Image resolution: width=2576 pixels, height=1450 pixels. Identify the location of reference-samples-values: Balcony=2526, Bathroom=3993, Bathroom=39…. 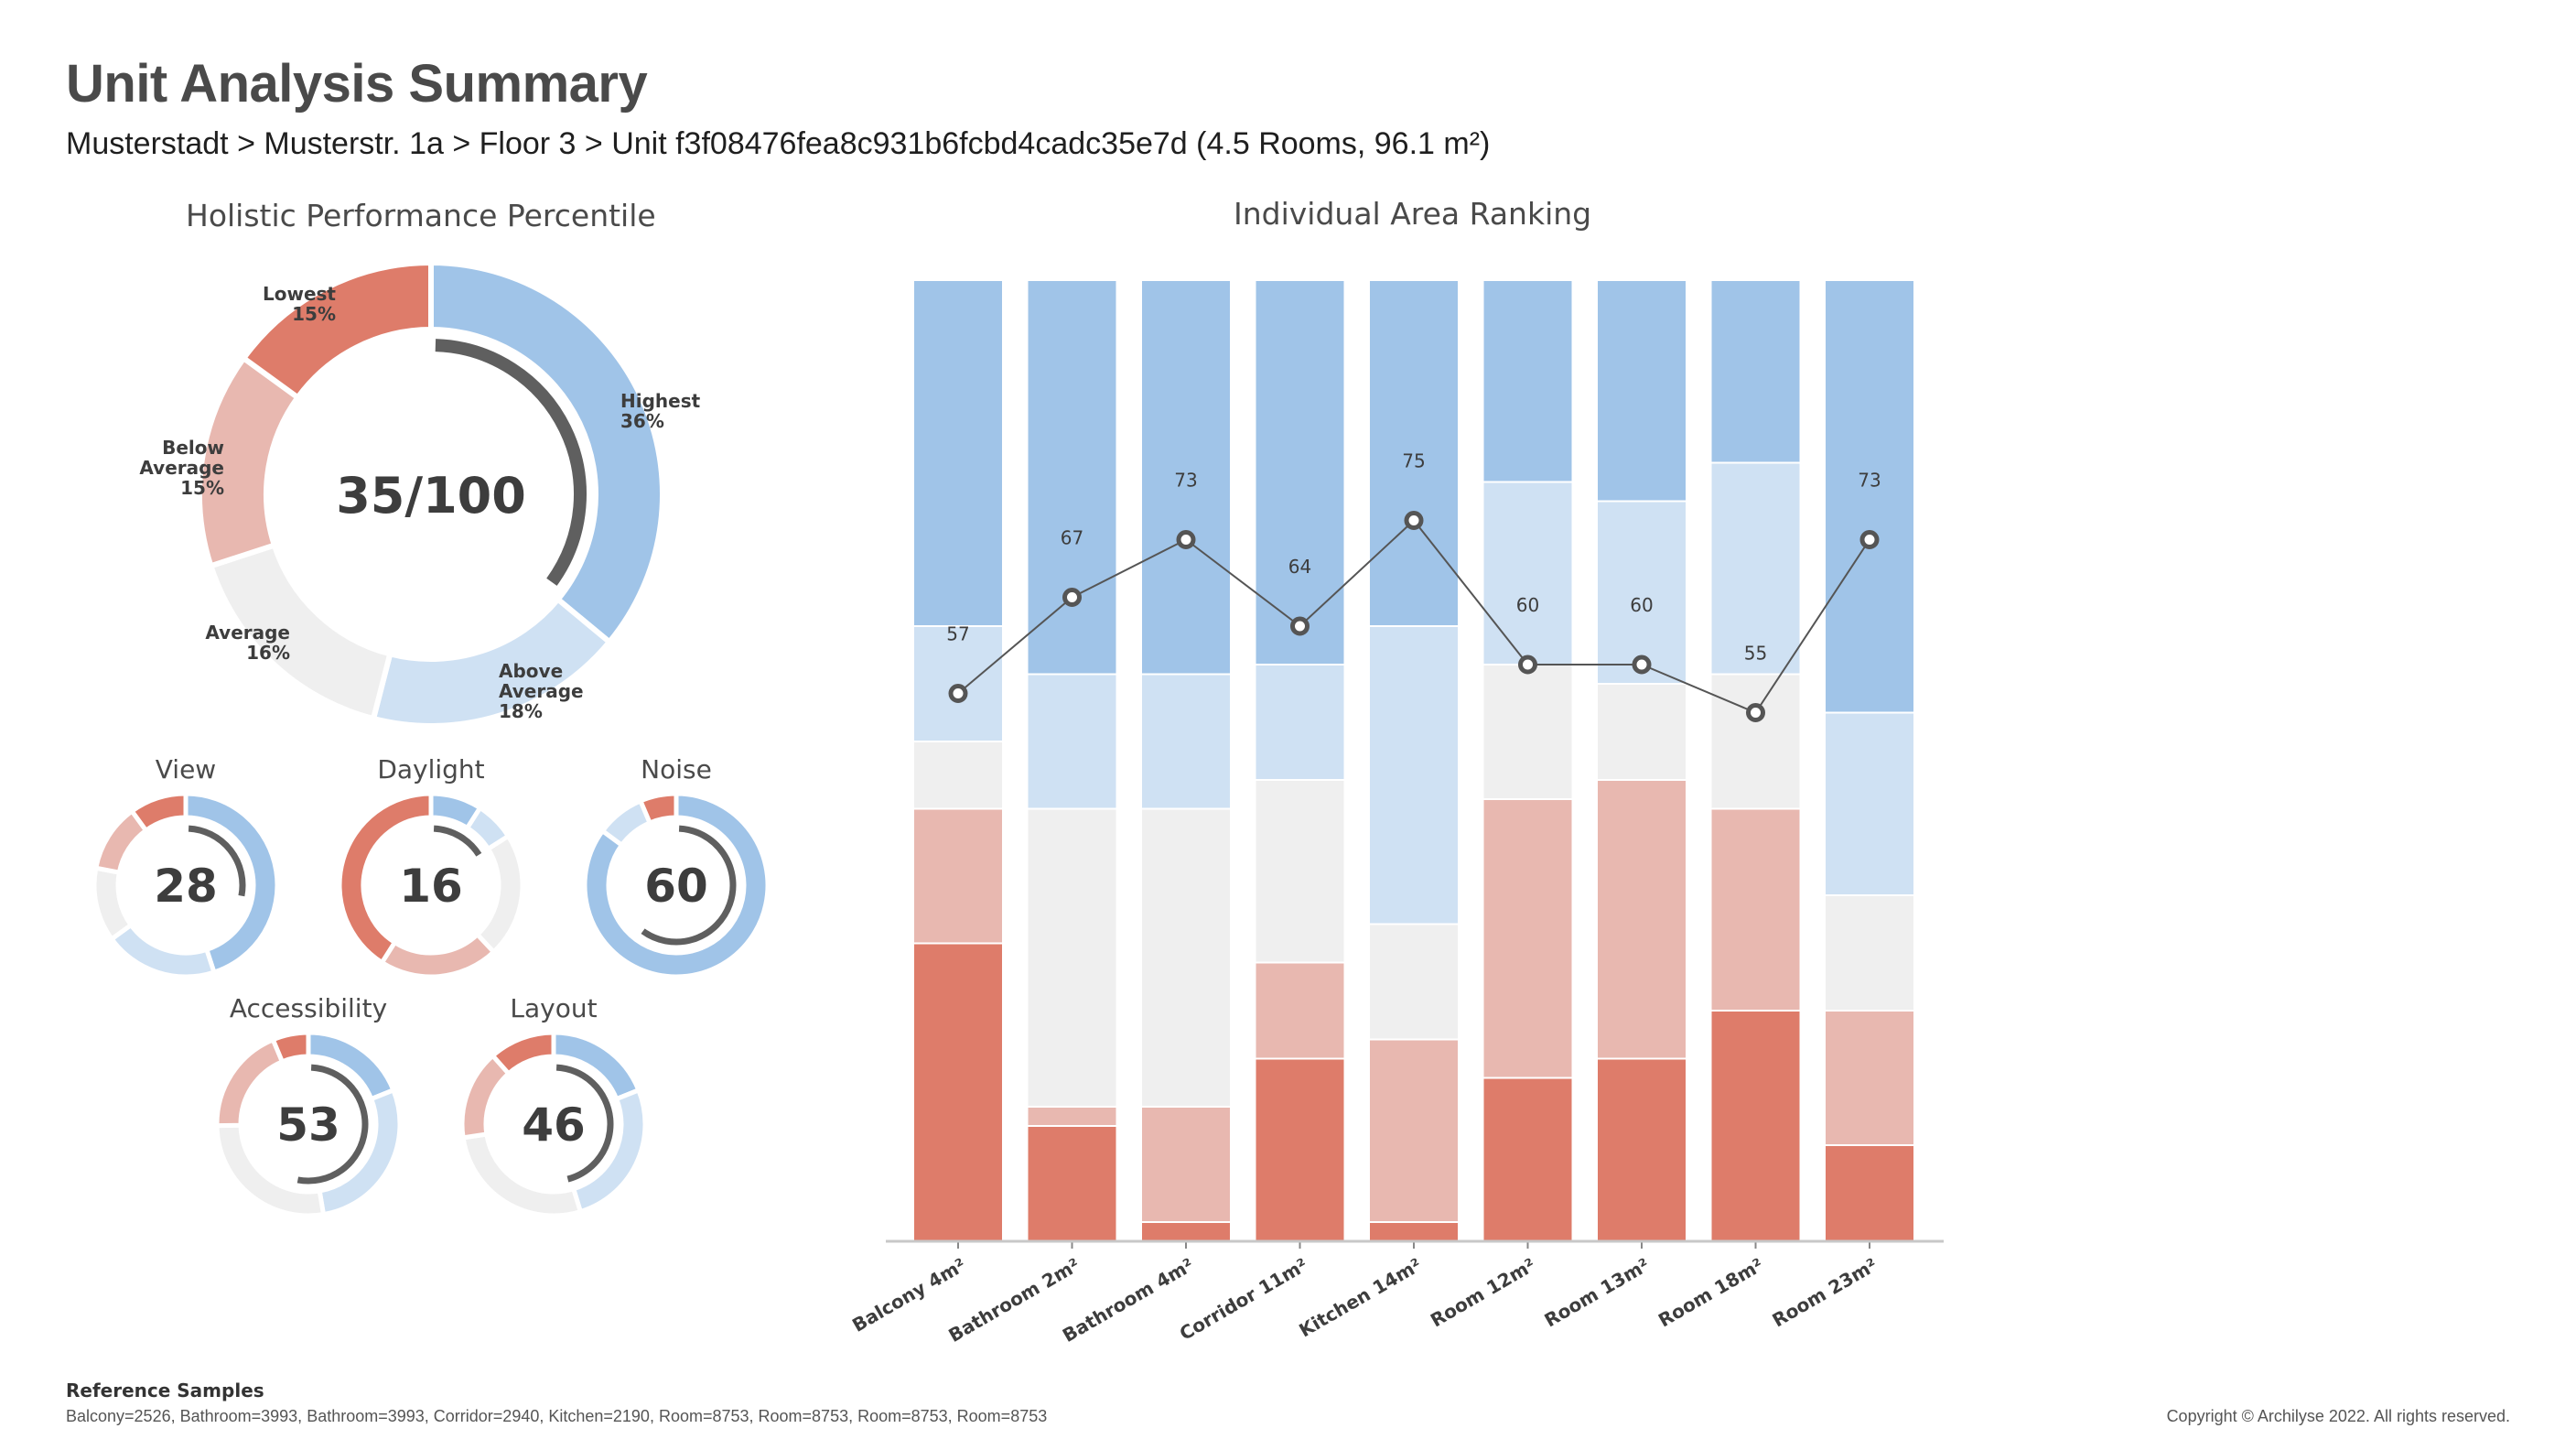
(557, 1416).